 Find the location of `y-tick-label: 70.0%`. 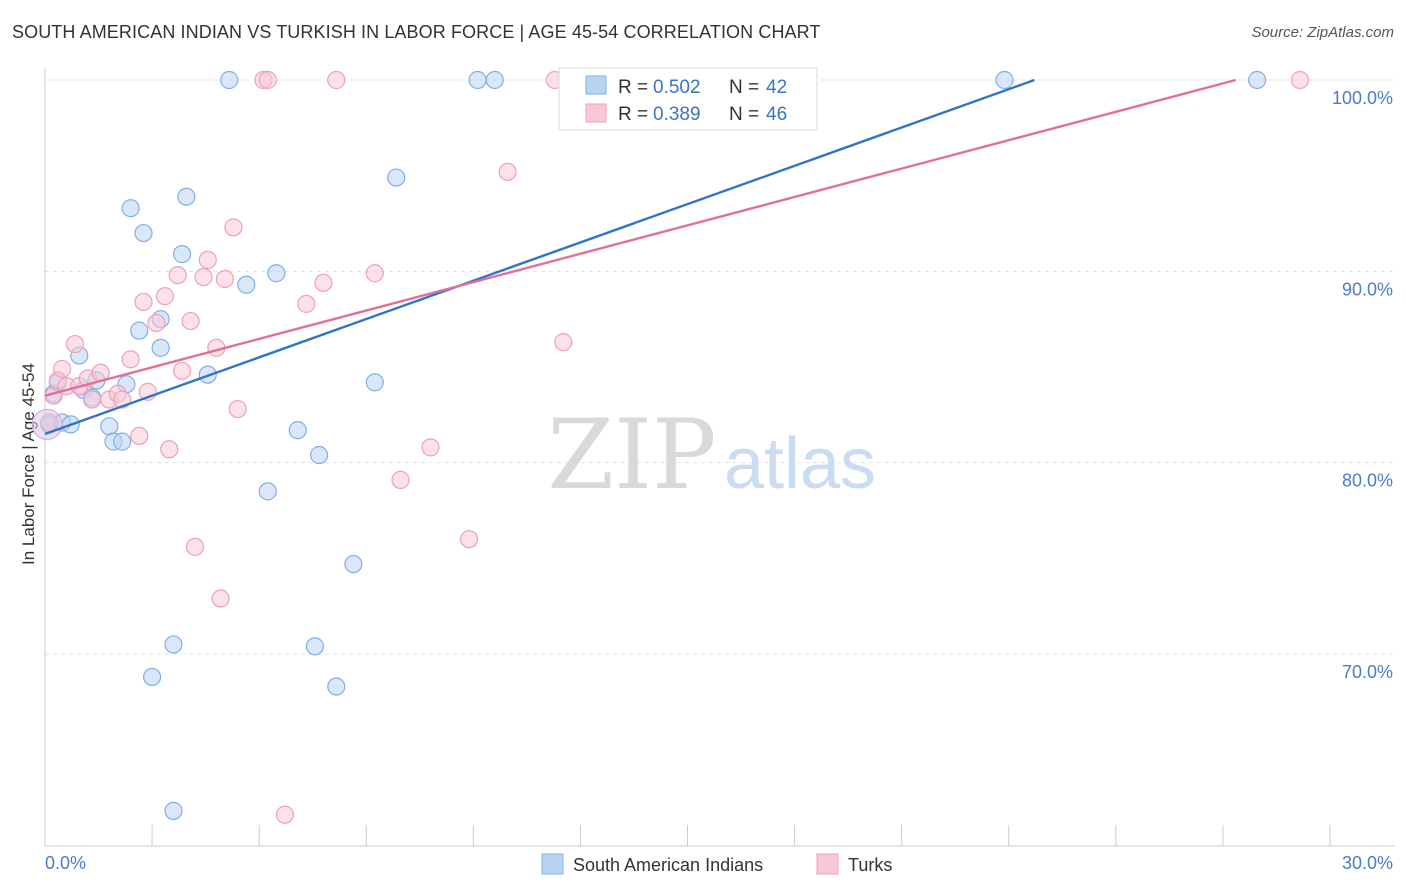

y-tick-label: 70.0% is located at coordinates (1367, 672).